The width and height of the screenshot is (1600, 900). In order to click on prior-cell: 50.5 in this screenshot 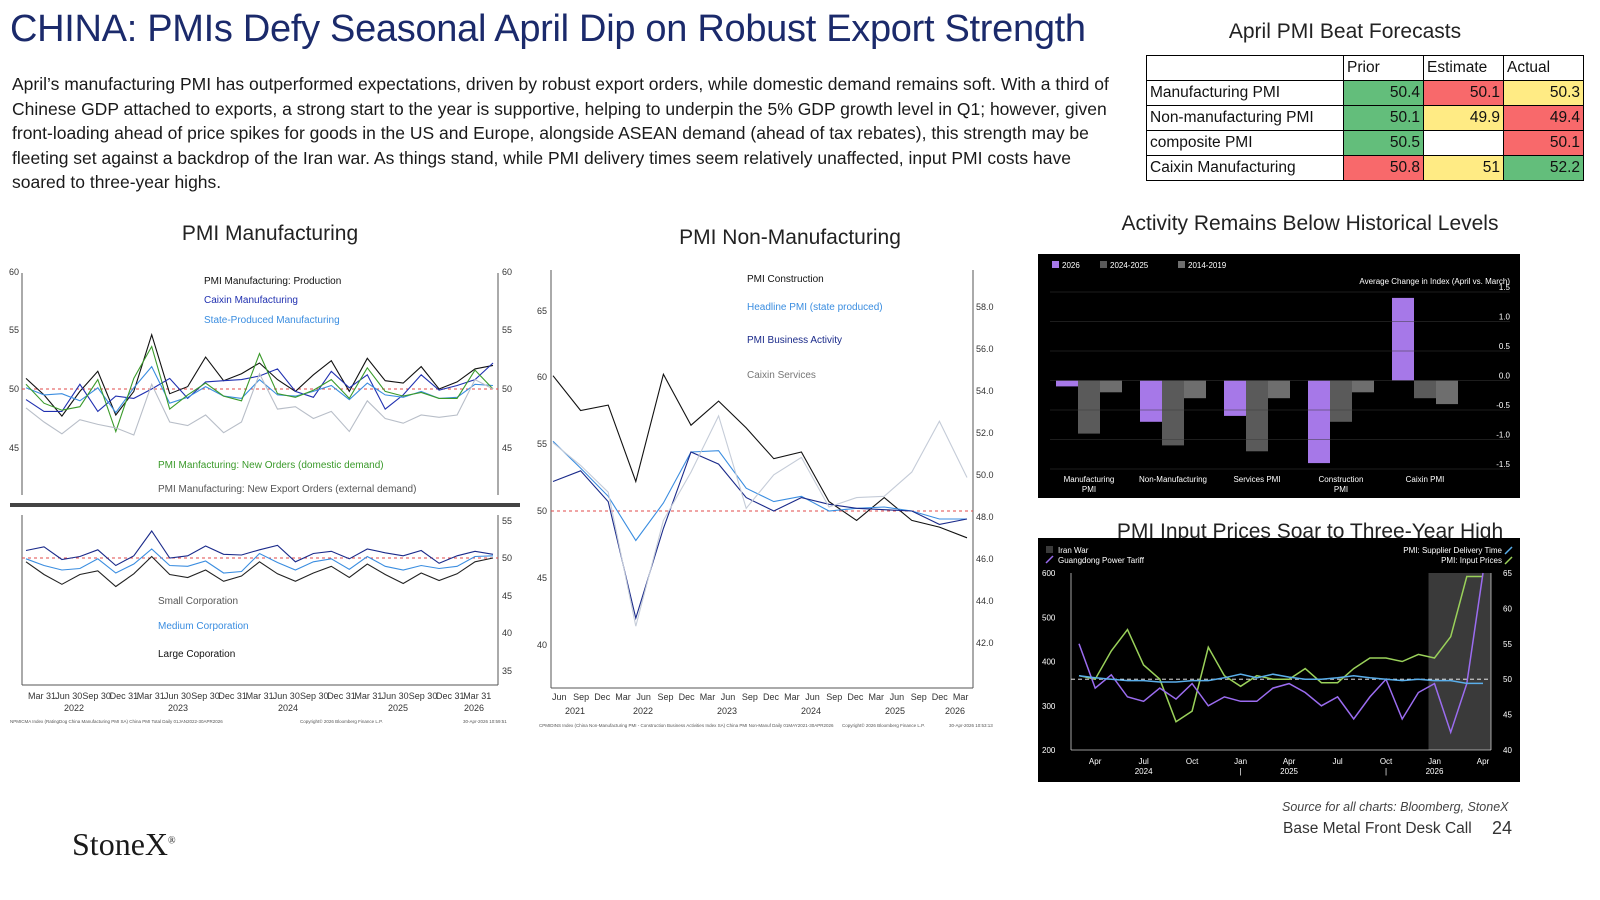, I will do `click(1383, 143)`.